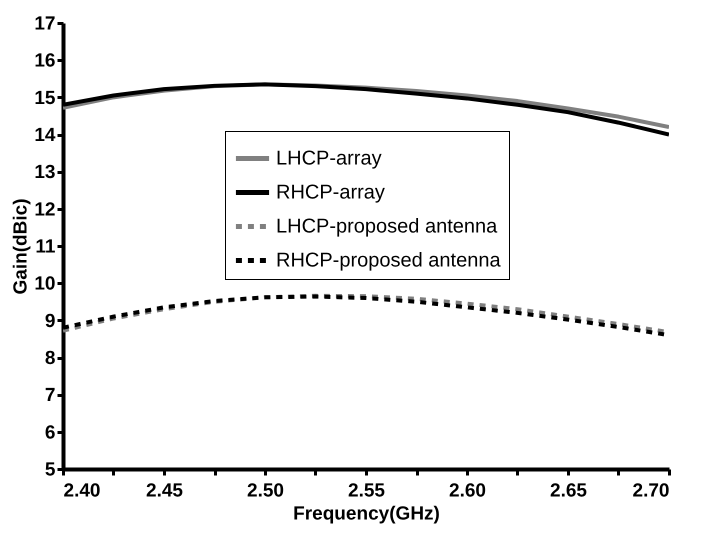 The image size is (708, 544). What do you see at coordinates (329, 159) in the screenshot?
I see `legend-label: LHCP-array` at bounding box center [329, 159].